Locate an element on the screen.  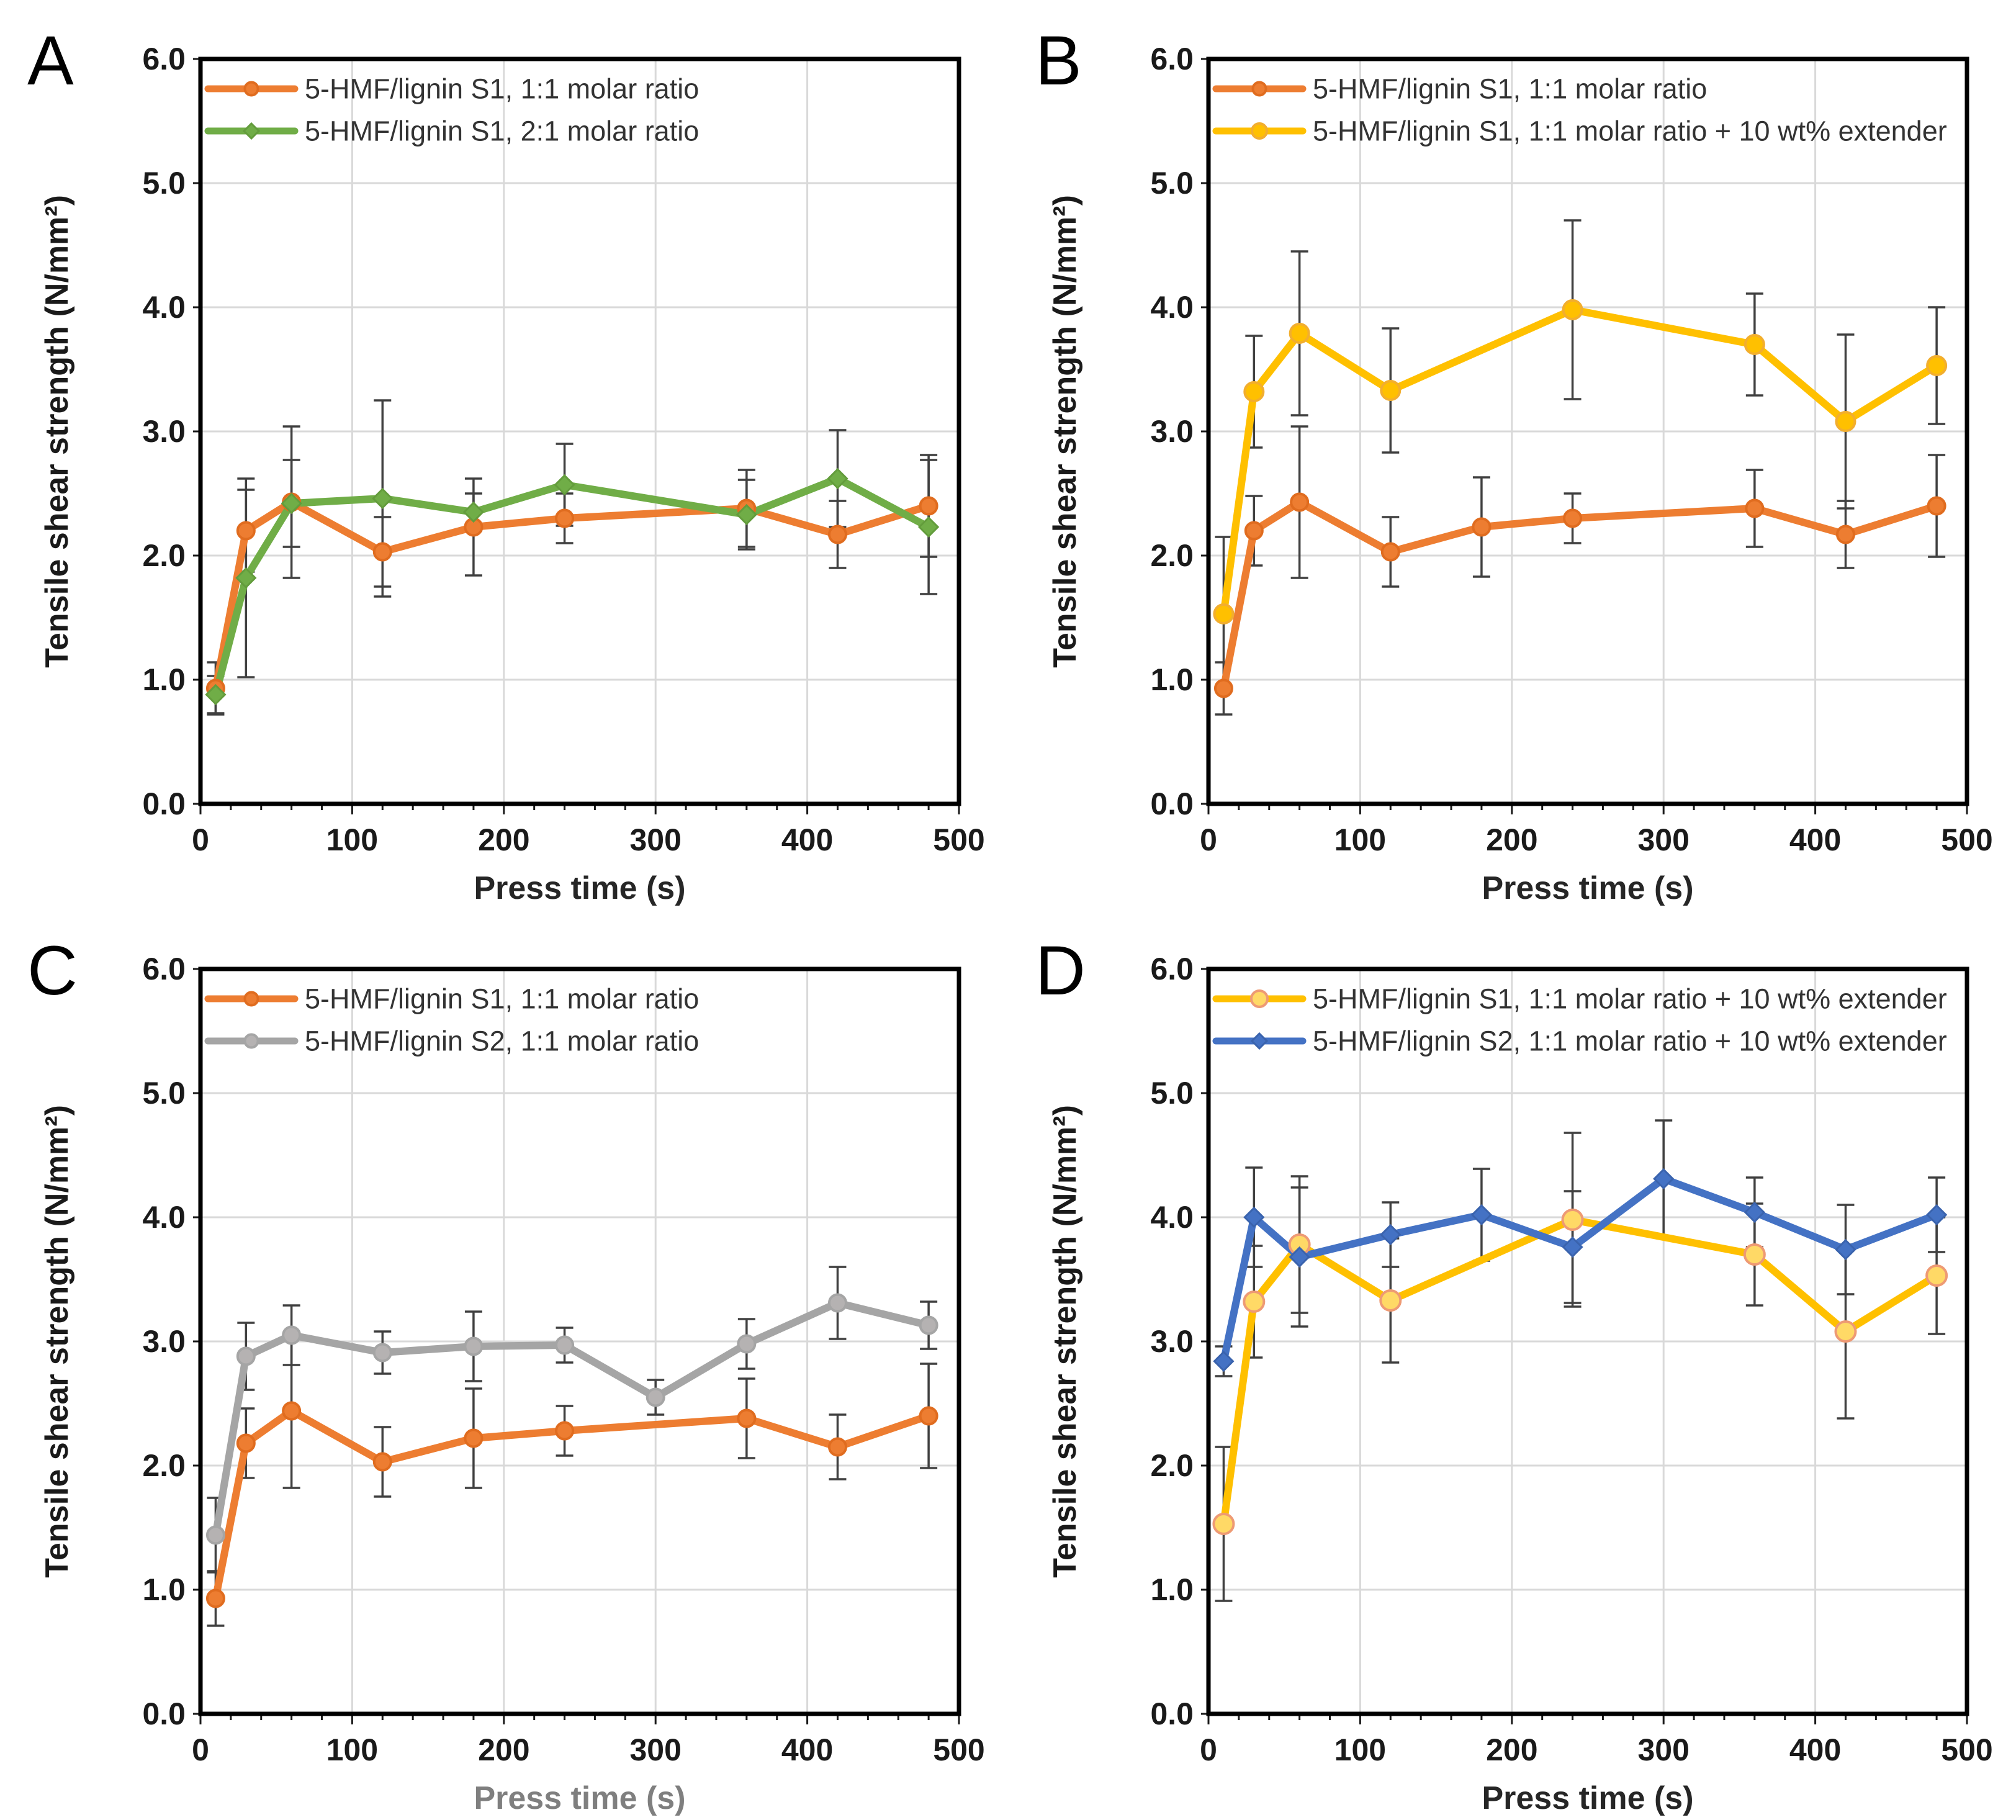
legend-entry-1: 5-HMF/lignin S2, 1:1 molar ratio is located at coordinates (452, 1041).